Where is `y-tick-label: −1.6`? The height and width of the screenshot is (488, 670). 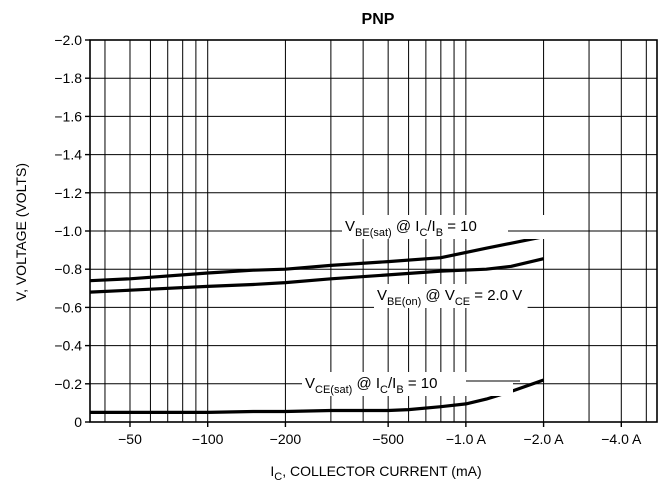 y-tick-label: −1.6 is located at coordinates (68, 116).